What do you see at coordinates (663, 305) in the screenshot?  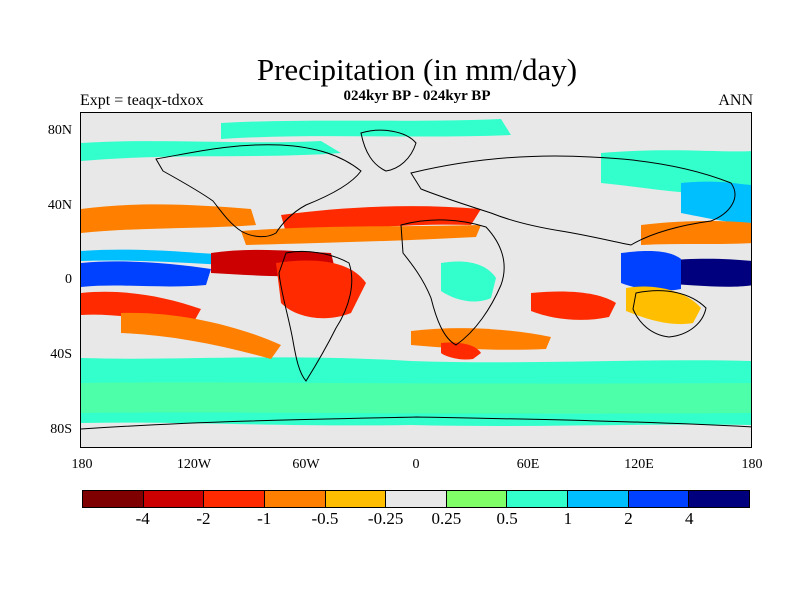 I see `australia-dry` at bounding box center [663, 305].